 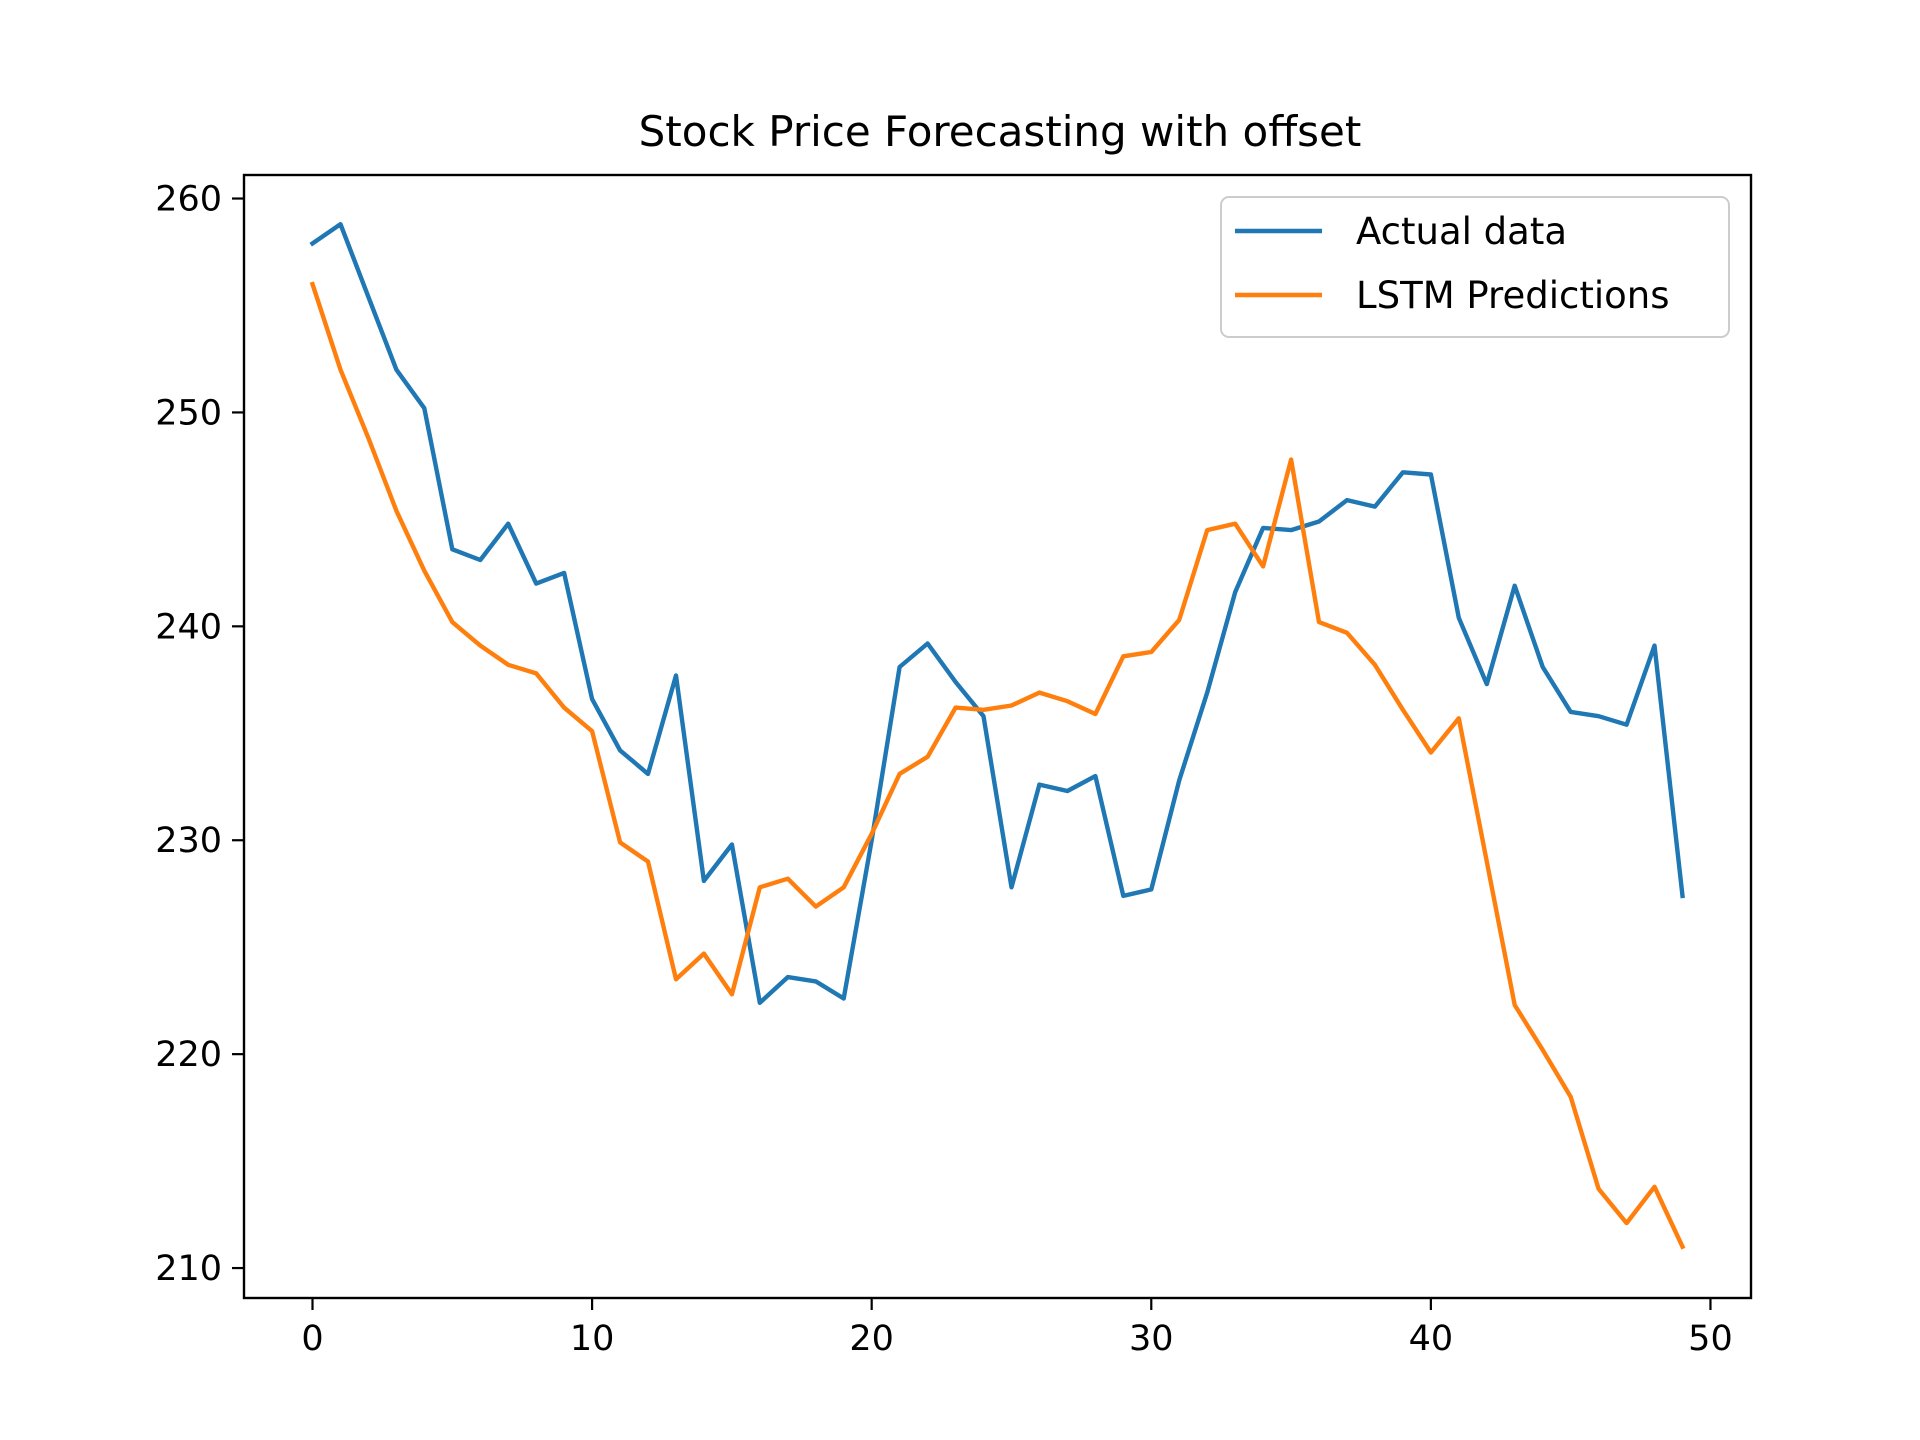 What do you see at coordinates (1512, 295) in the screenshot?
I see `legend-label-lstm-predictions: LSTM Predictions` at bounding box center [1512, 295].